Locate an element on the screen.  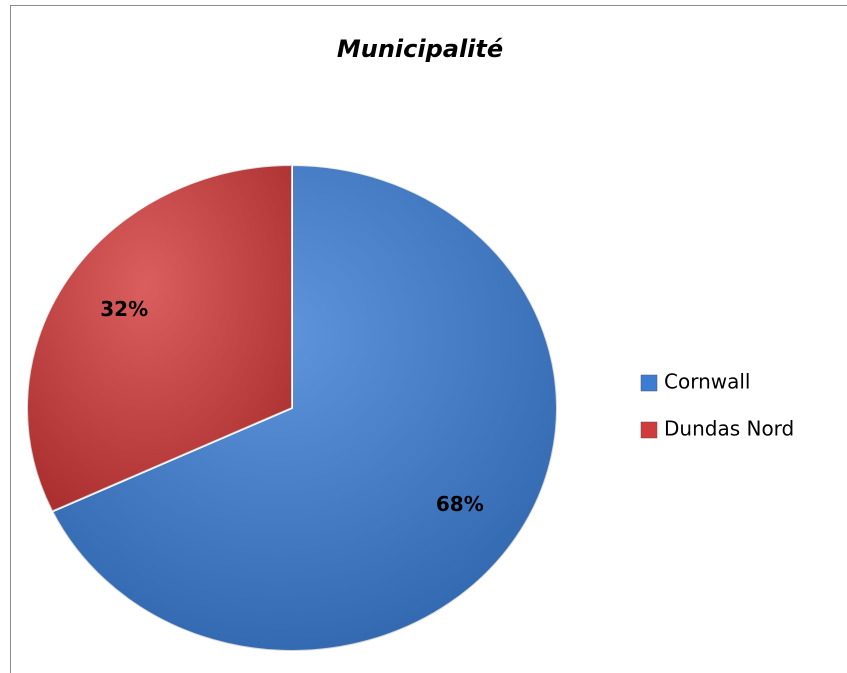
legend-label: Dundas Nord is located at coordinates (729, 429).